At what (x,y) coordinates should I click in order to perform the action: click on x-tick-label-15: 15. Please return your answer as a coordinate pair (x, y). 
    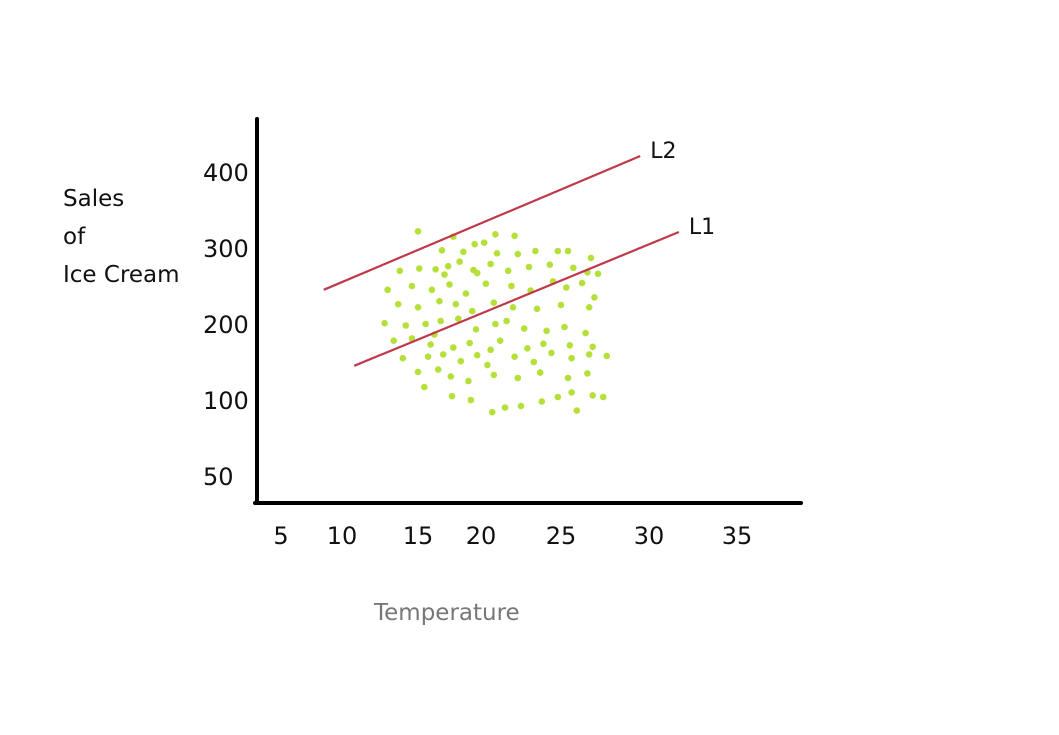
    Looking at the image, I should click on (418, 536).